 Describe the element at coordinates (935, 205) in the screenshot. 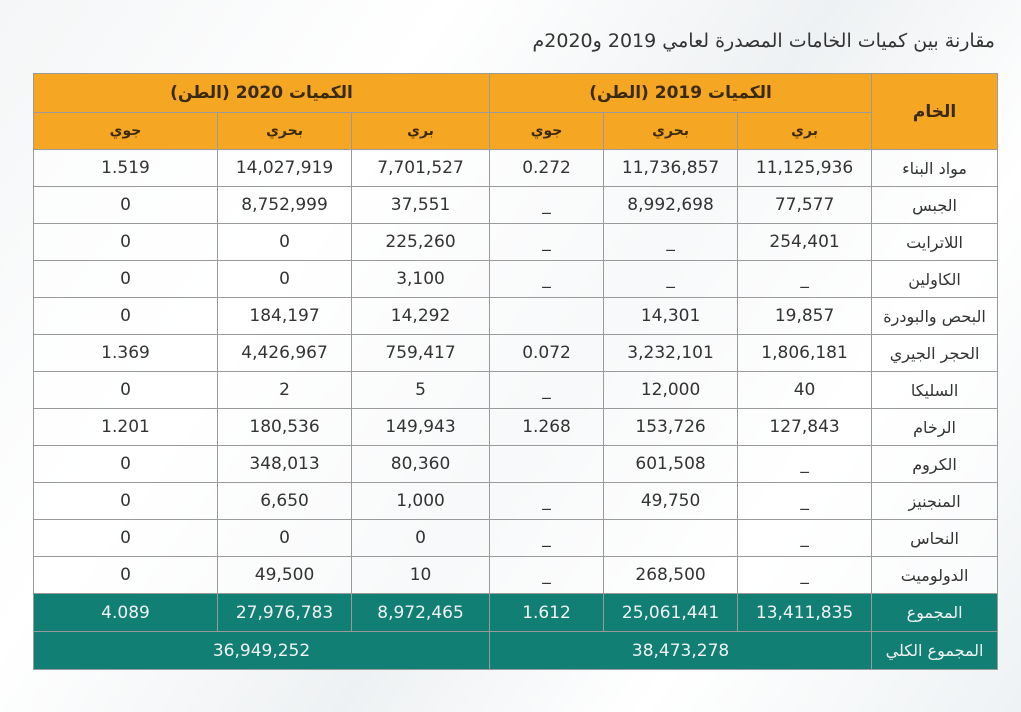

I see `material-name: الجبس` at that location.